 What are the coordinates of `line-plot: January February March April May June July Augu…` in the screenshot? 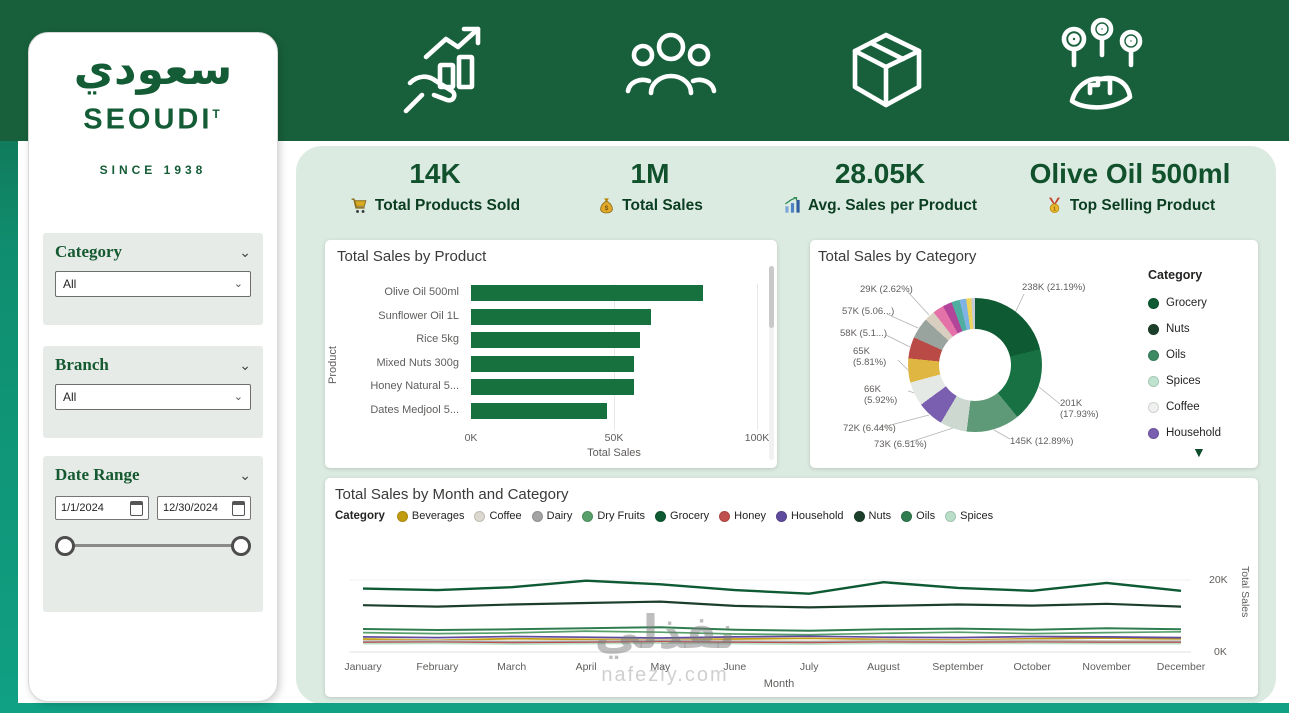 It's located at (784, 623).